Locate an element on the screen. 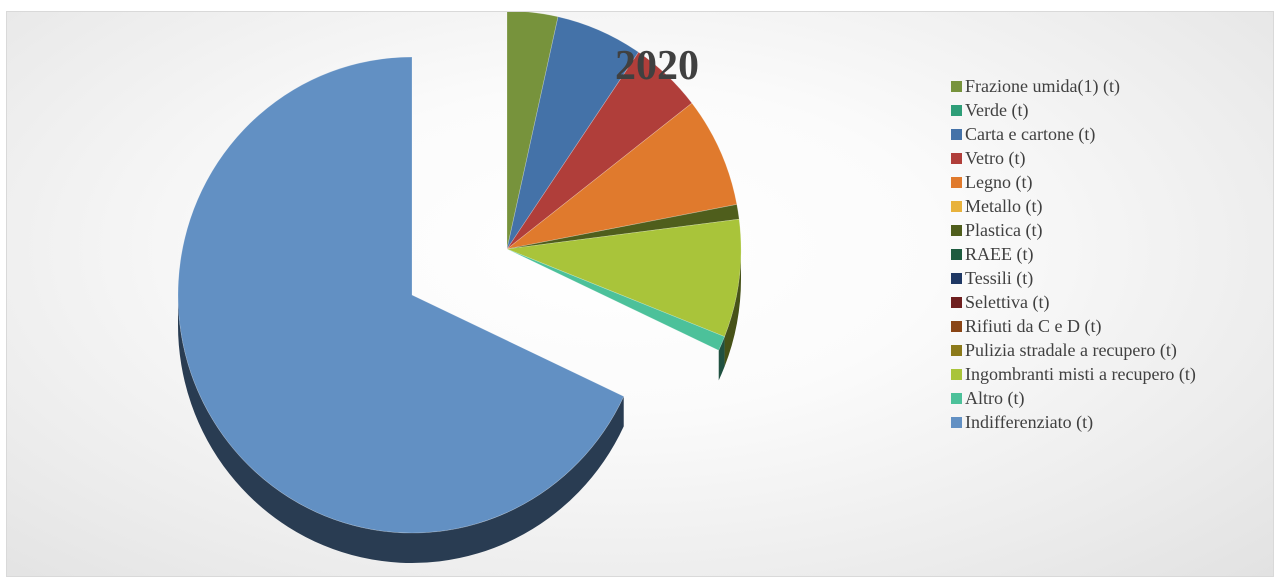 This screenshot has height=581, width=1280. legend-label: Vetro (t) is located at coordinates (995, 157).